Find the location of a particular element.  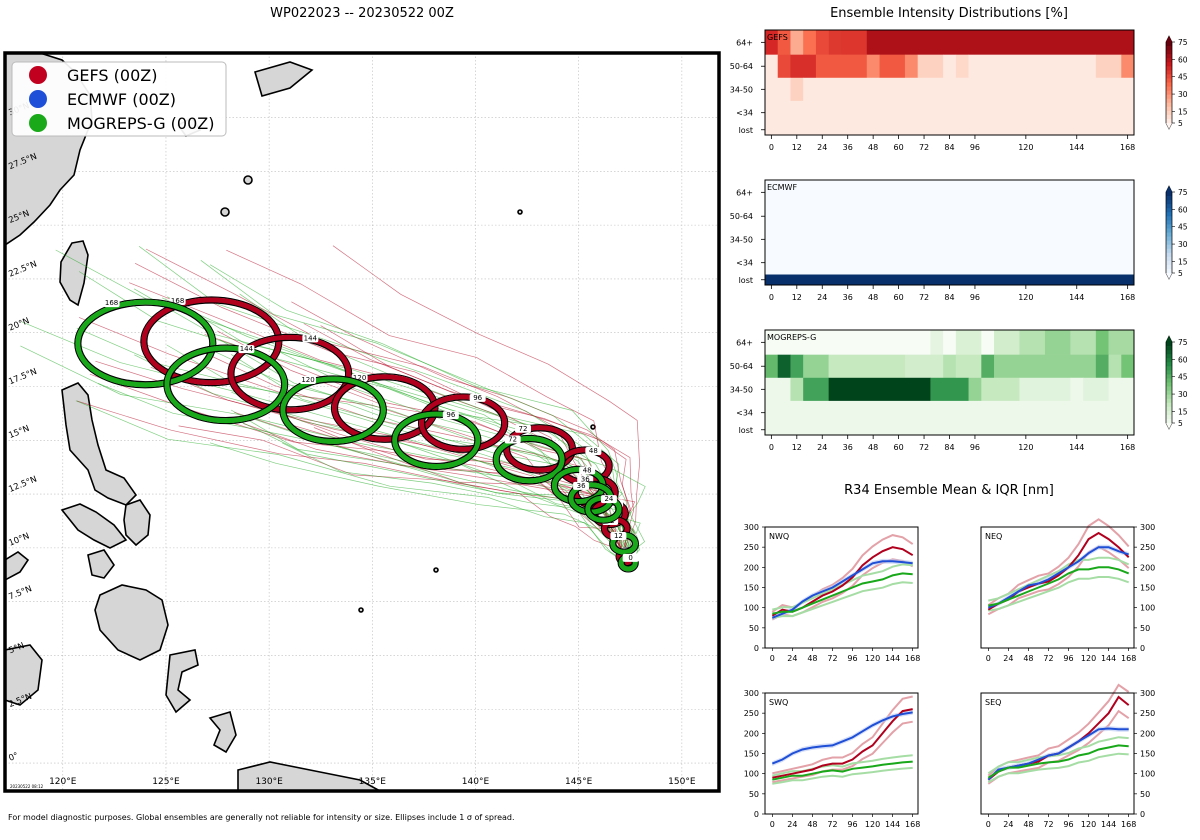

r34-ylabel: 0 is located at coordinates (756, 814).